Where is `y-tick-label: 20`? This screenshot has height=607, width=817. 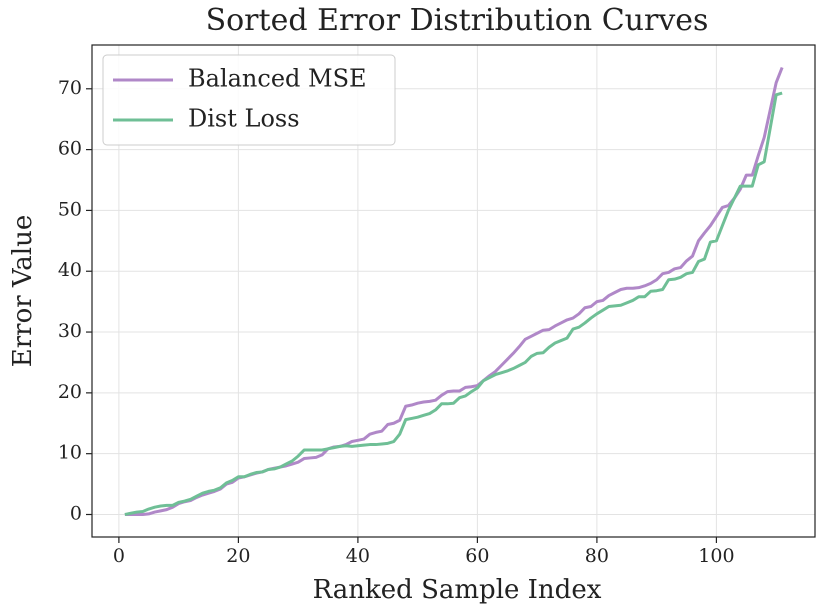
y-tick-label: 20 is located at coordinates (70, 392).